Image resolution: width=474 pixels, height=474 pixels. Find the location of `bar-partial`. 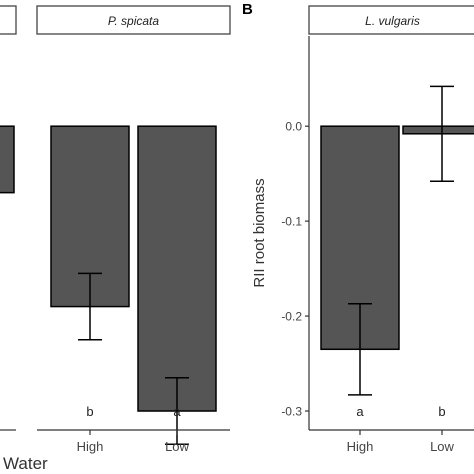

bar-partial is located at coordinates (7, 159).